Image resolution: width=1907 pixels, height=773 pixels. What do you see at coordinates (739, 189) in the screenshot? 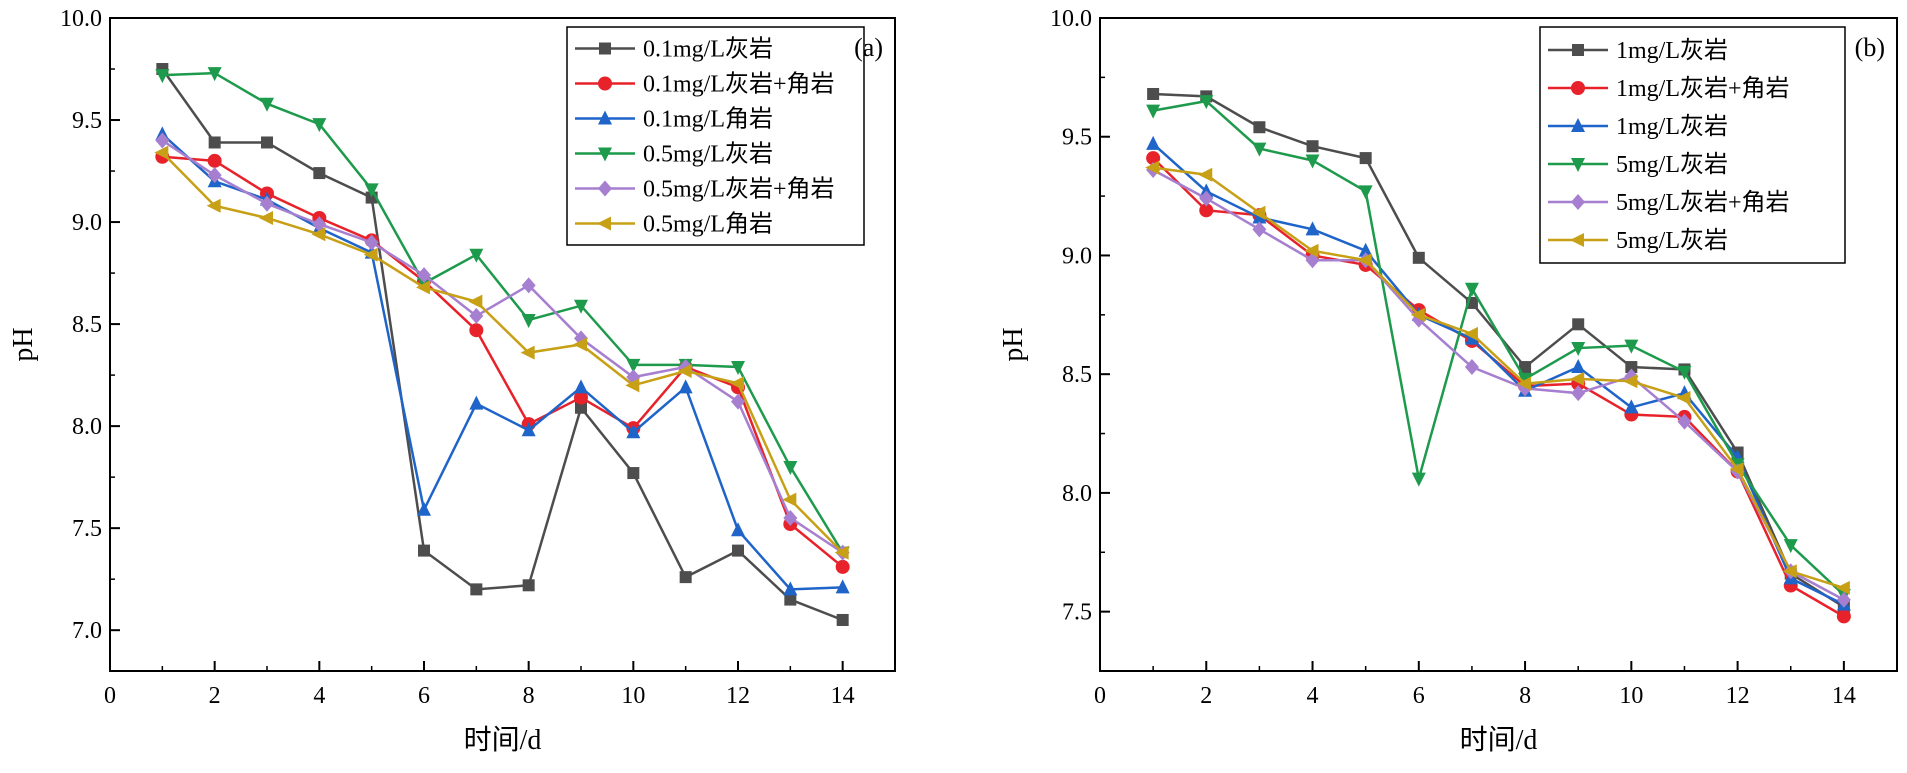
I see `legend-entry-label: 0.5mg/L灰岩+角岩` at bounding box center [739, 189].